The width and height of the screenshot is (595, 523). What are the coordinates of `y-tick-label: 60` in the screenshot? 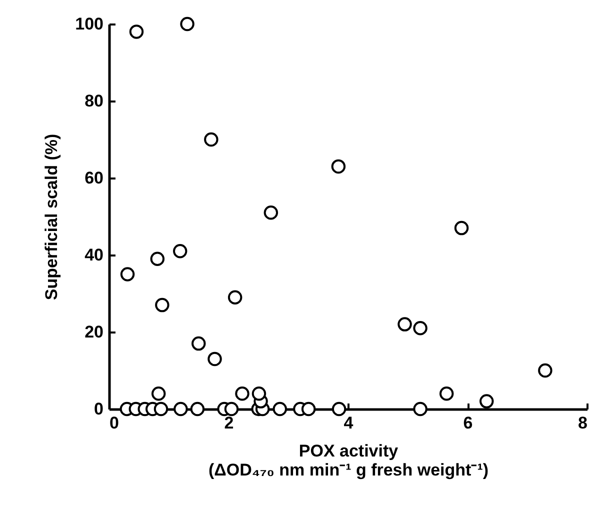 It's located at (94, 178).